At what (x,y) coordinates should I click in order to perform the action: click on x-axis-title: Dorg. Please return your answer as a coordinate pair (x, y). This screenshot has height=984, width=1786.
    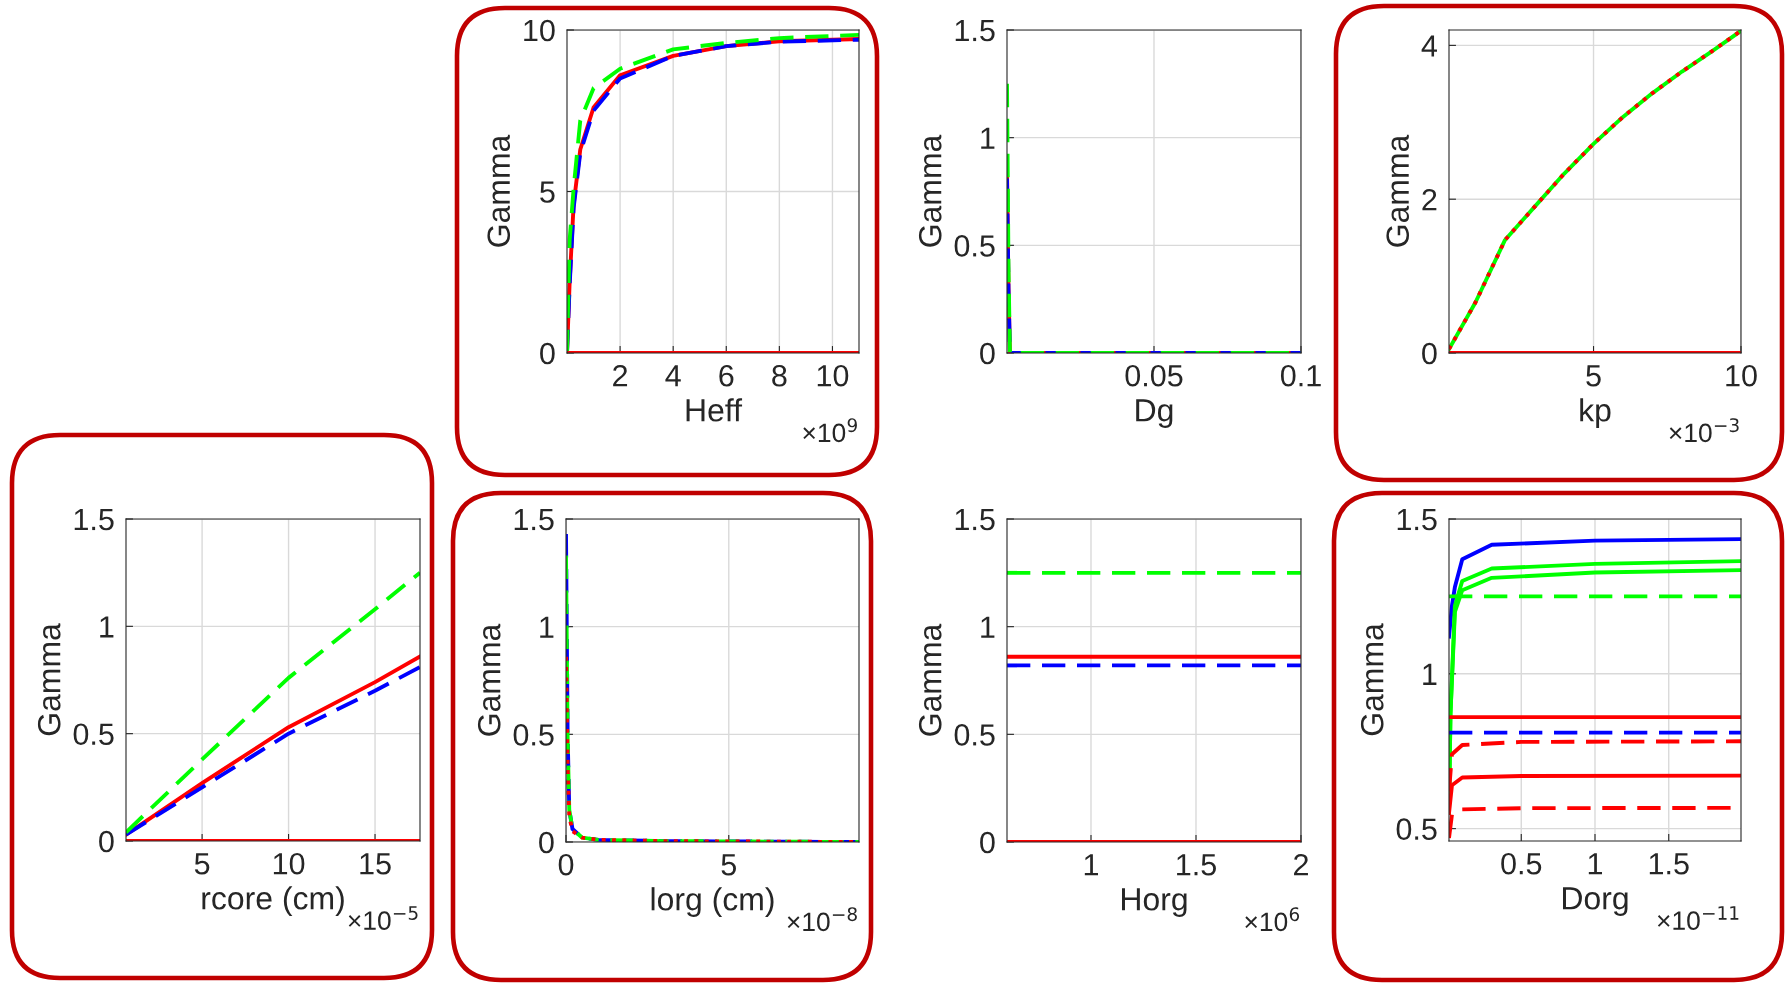
    Looking at the image, I should click on (1595, 901).